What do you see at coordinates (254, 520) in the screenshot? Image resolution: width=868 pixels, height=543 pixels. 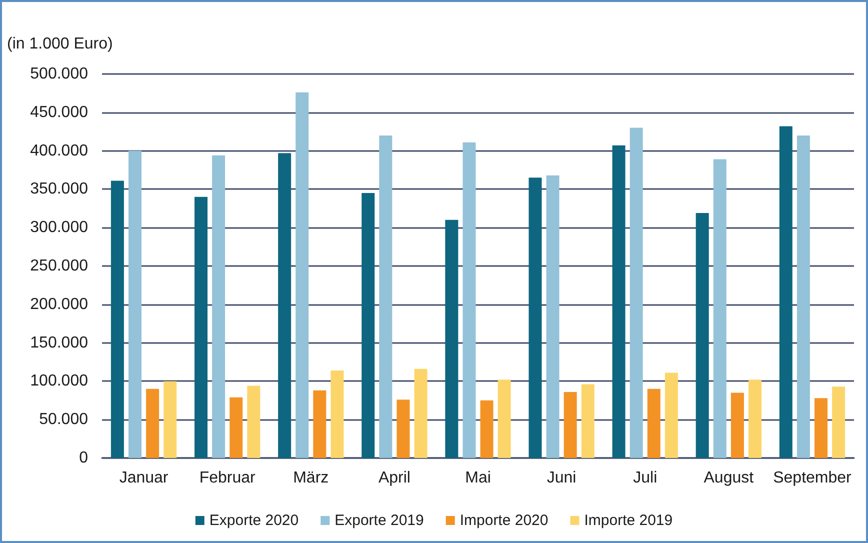 I see `legend-label: Exporte 2020` at bounding box center [254, 520].